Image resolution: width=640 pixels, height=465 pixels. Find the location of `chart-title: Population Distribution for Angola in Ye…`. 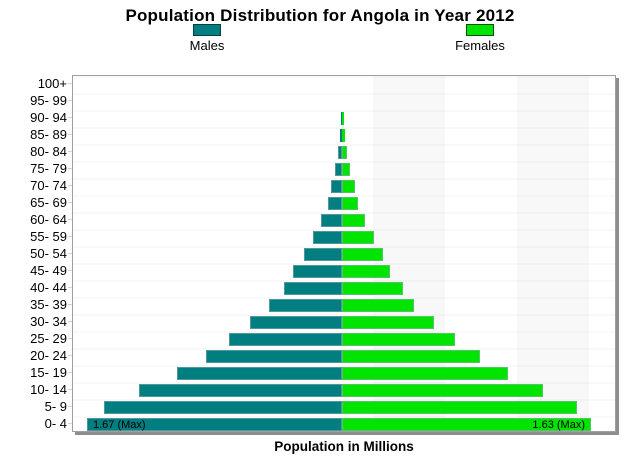

chart-title: Population Distribution for Angola in Ye… is located at coordinates (320, 15).